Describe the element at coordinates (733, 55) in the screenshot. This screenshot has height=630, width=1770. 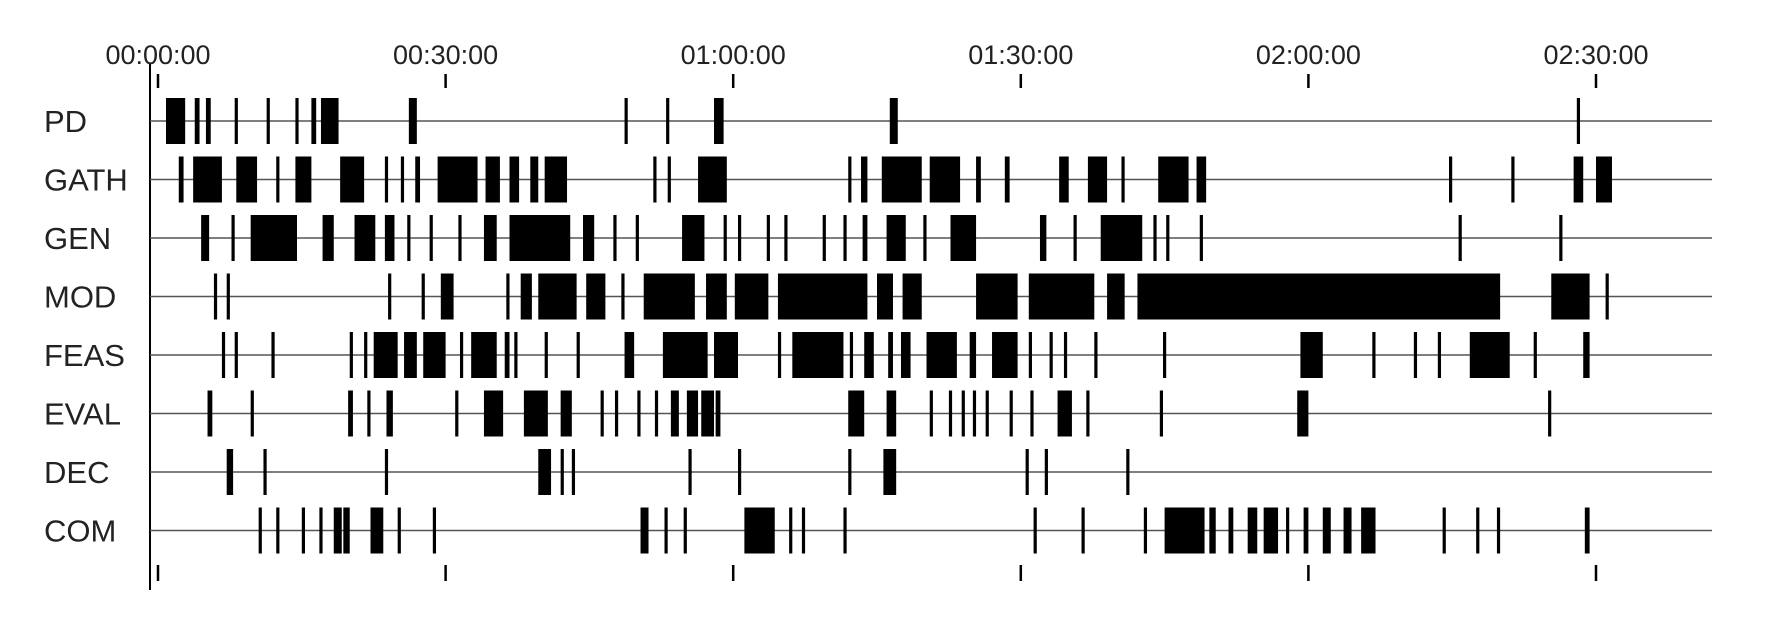
I see `x-tick-label: 01:00:00` at that location.